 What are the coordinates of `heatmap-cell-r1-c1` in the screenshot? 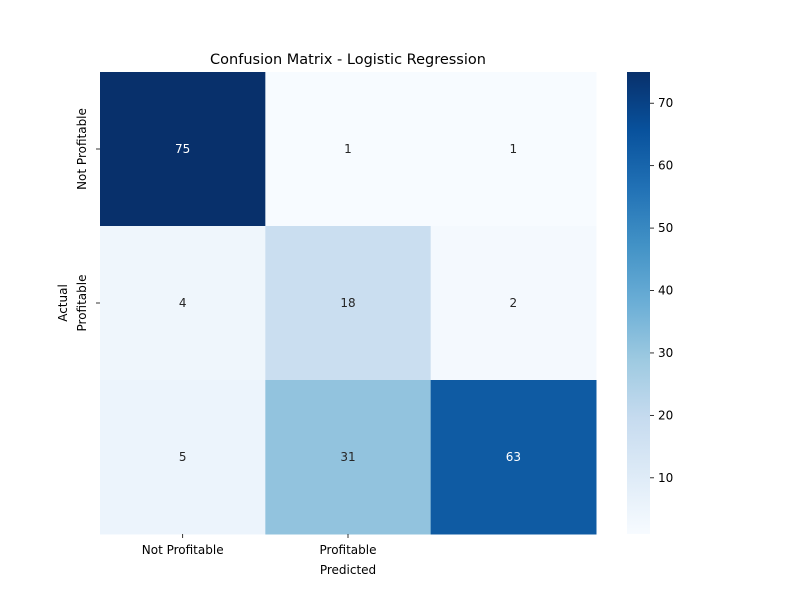 It's located at (348, 303).